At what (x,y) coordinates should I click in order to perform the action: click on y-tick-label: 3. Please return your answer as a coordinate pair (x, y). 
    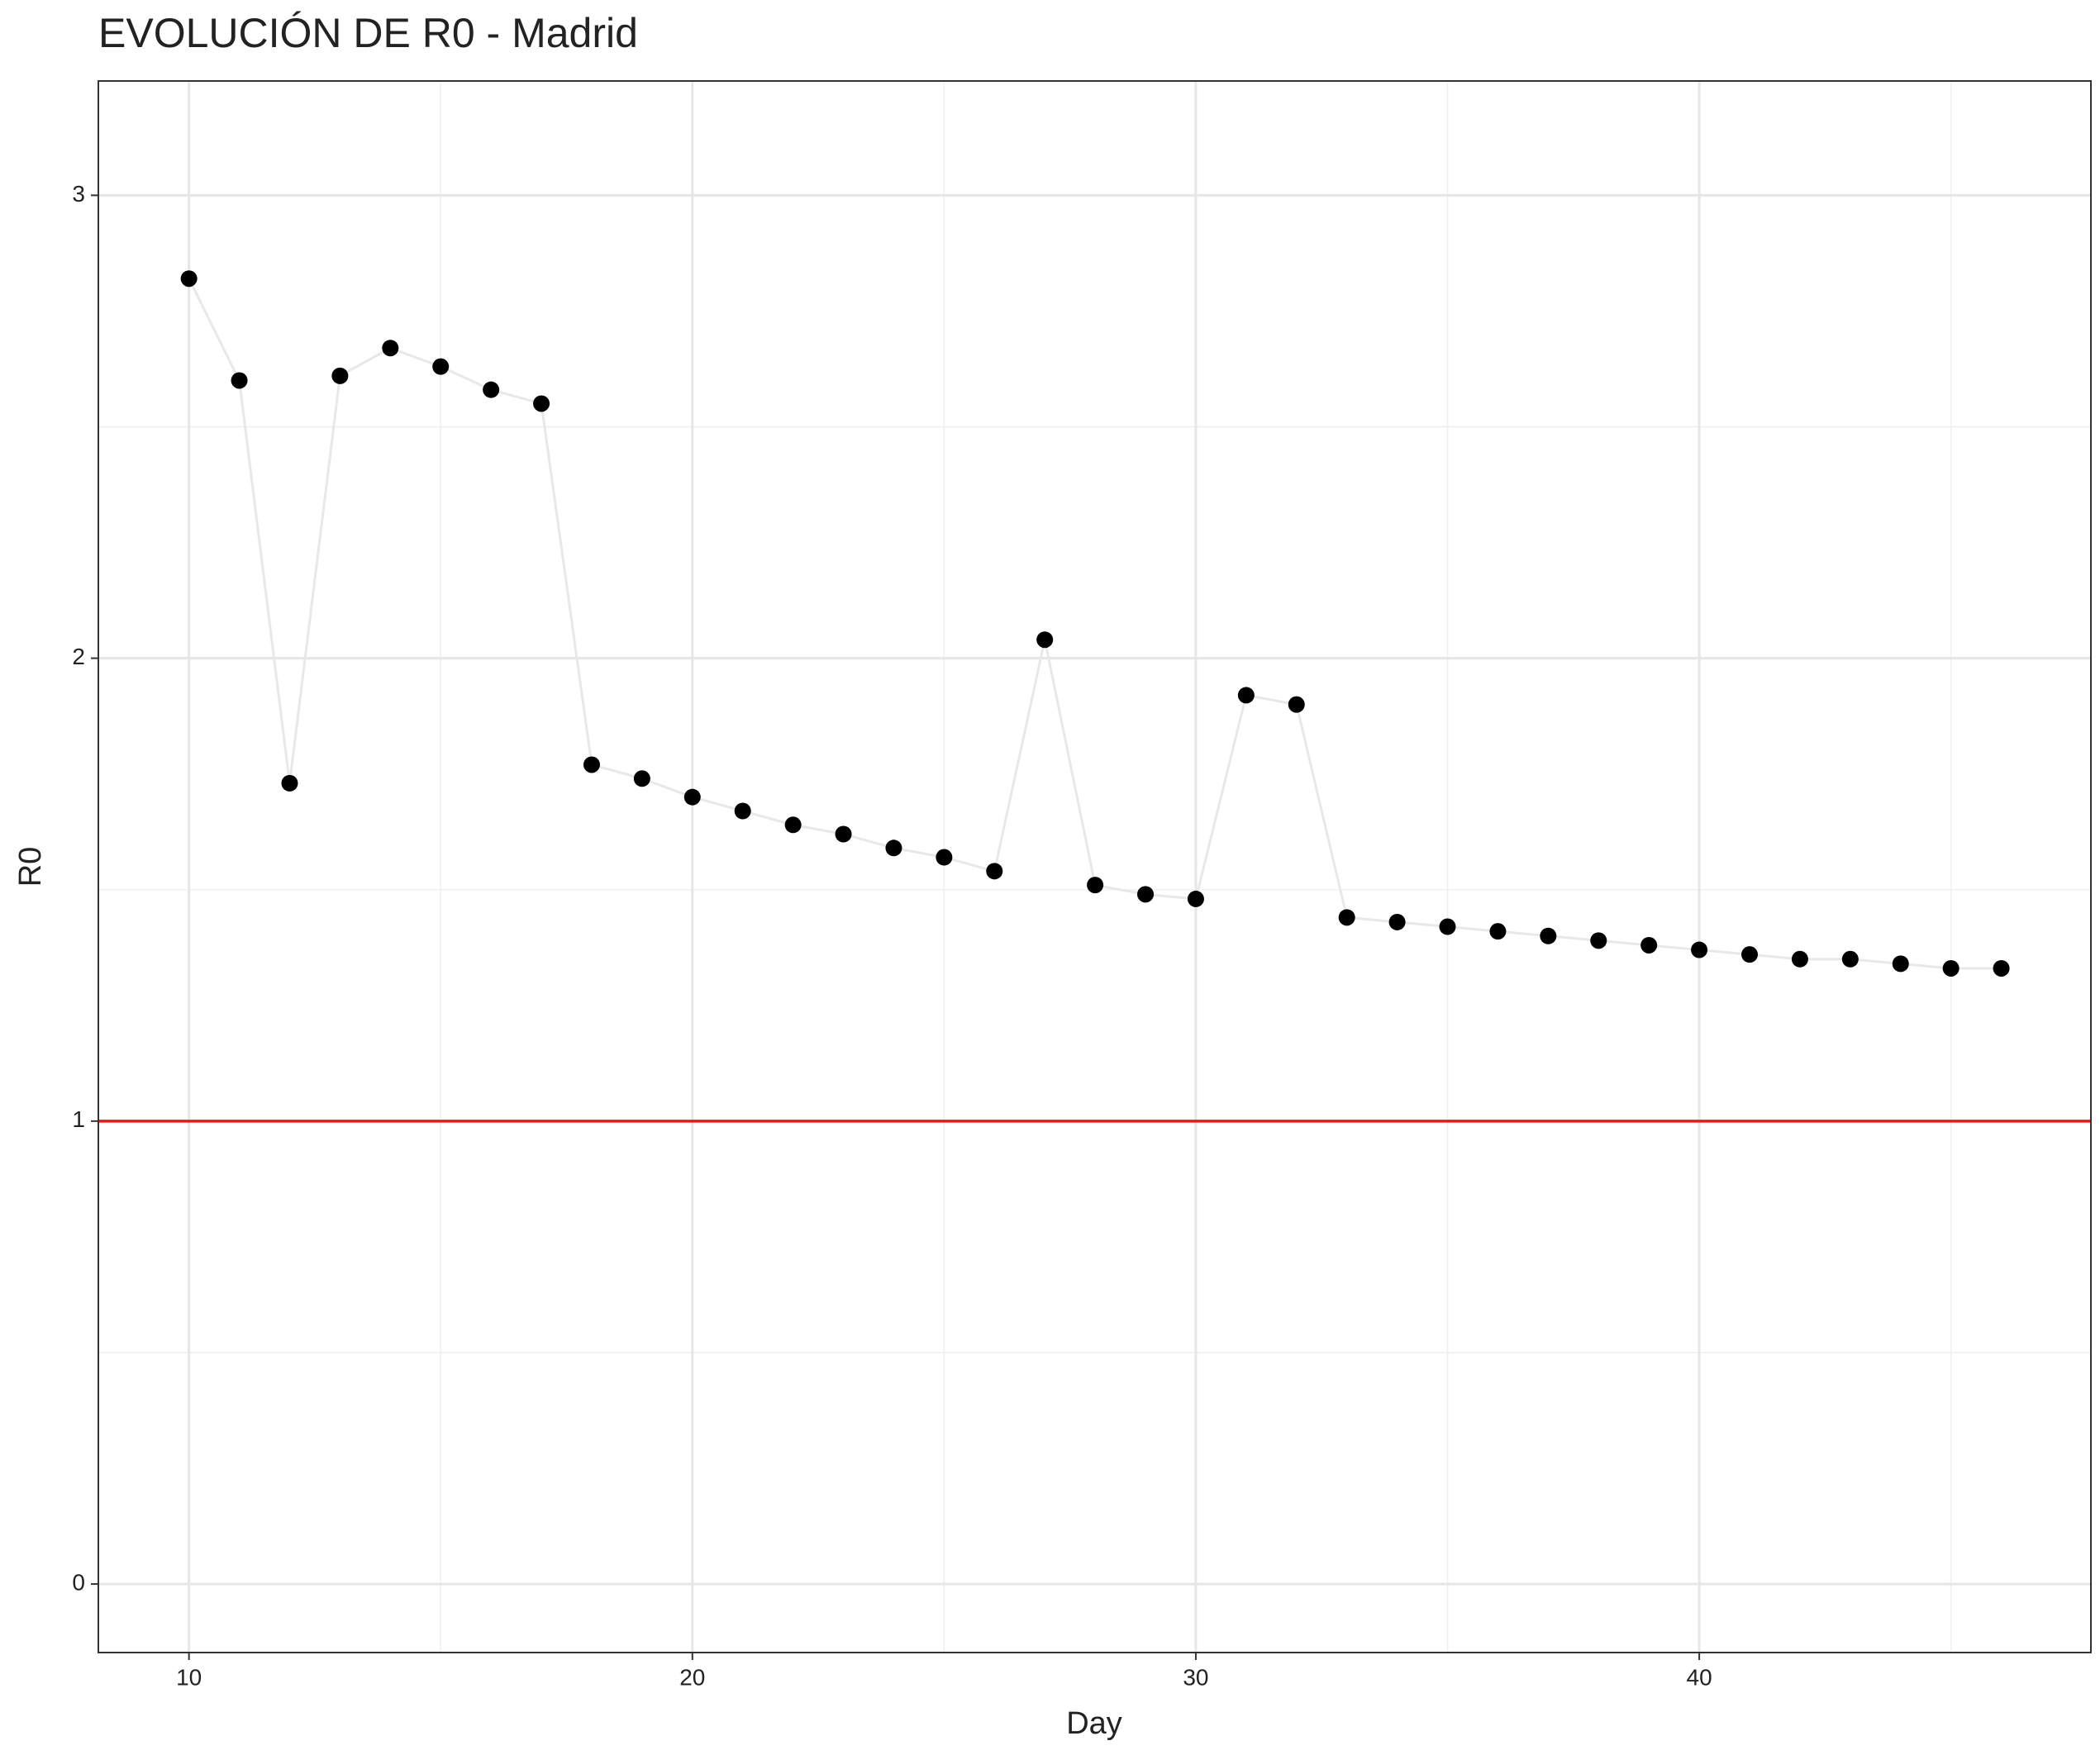
    Looking at the image, I should click on (78, 194).